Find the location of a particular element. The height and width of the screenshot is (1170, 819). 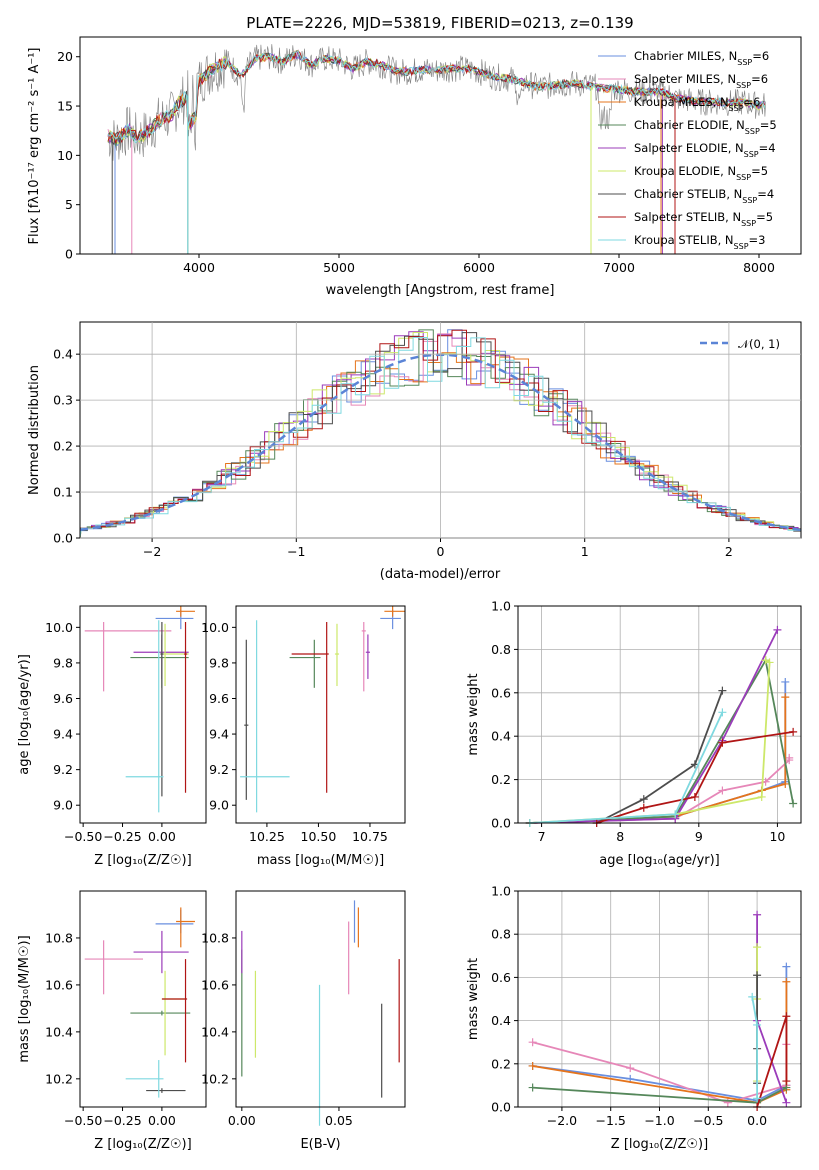

legend-label: Chabrier MILES, NSSP=6 is located at coordinates (701, 58).